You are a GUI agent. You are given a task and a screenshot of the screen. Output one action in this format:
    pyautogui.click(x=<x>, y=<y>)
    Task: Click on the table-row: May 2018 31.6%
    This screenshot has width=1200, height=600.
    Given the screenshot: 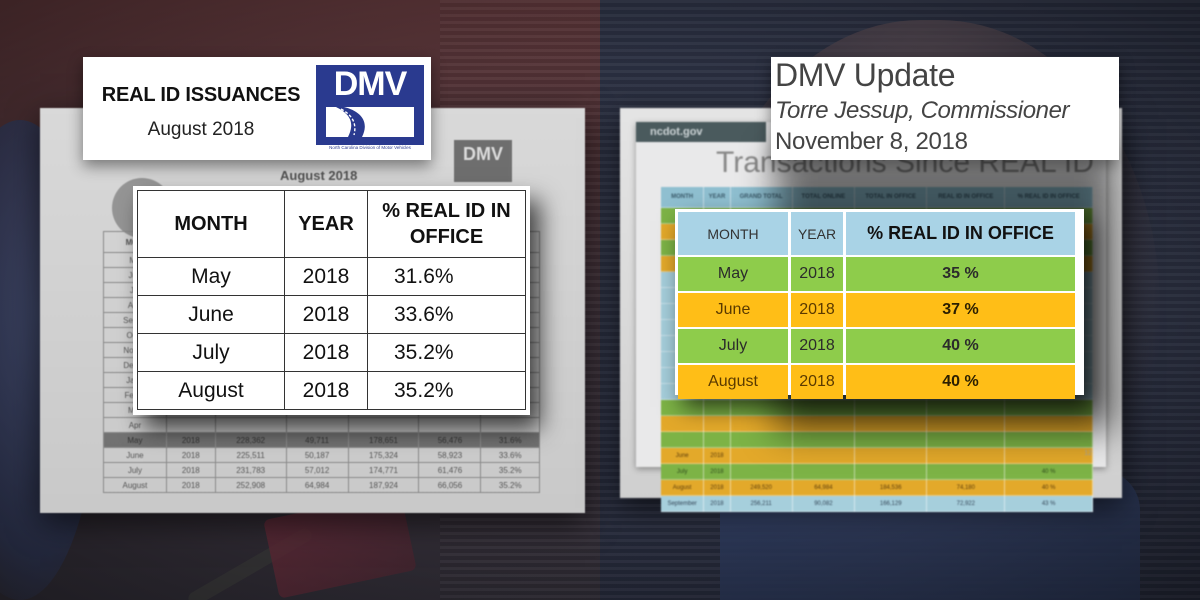 What is the action you would take?
    pyautogui.click(x=331, y=276)
    